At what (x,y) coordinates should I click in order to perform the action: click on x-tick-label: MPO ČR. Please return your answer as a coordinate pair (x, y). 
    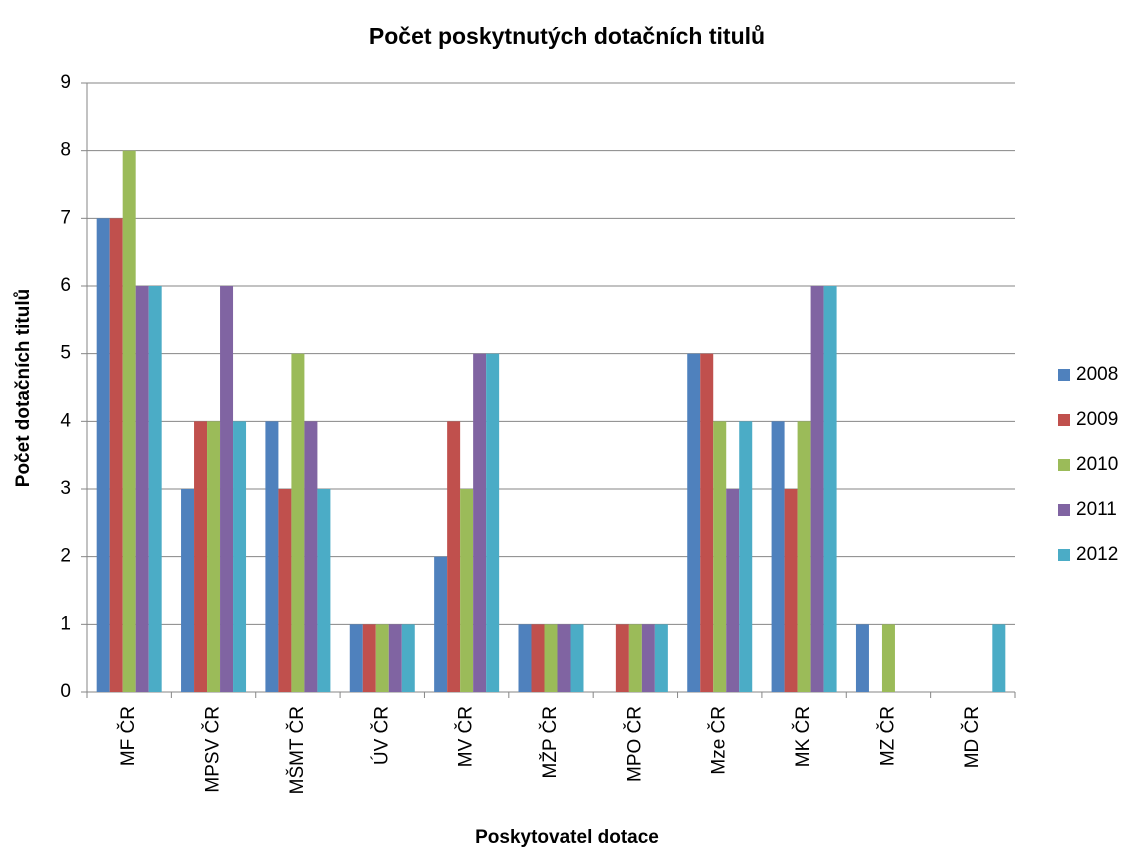
    Looking at the image, I should click on (634, 744).